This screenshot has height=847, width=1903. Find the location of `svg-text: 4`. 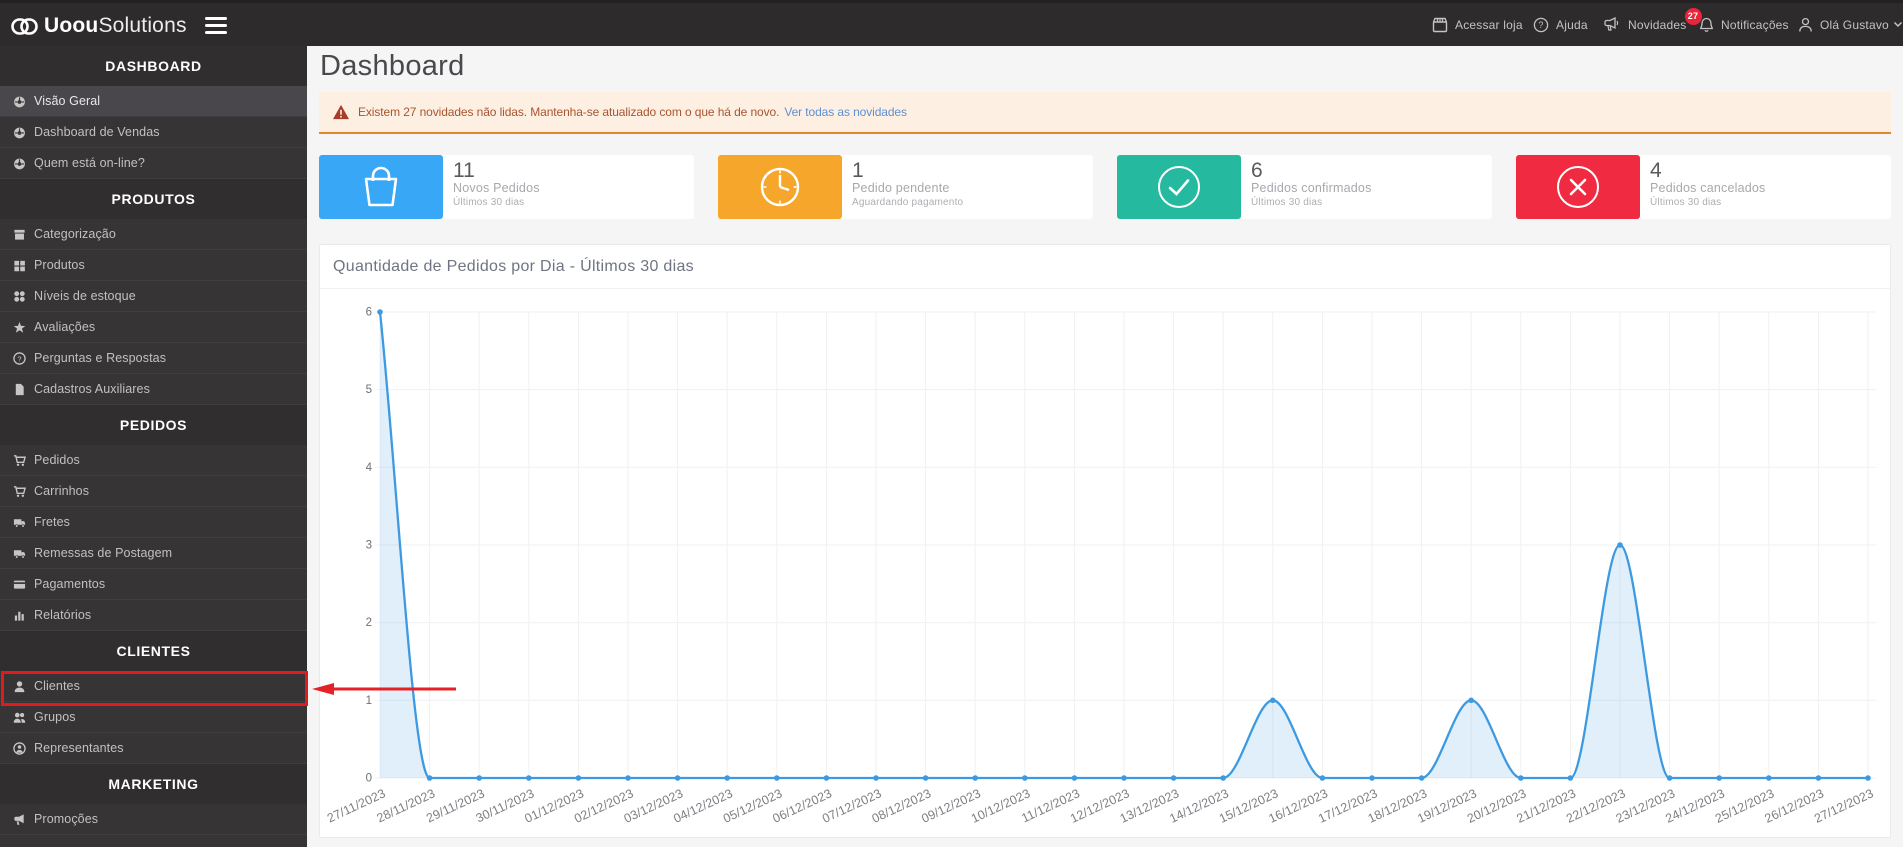

svg-text: 4 is located at coordinates (369, 468).